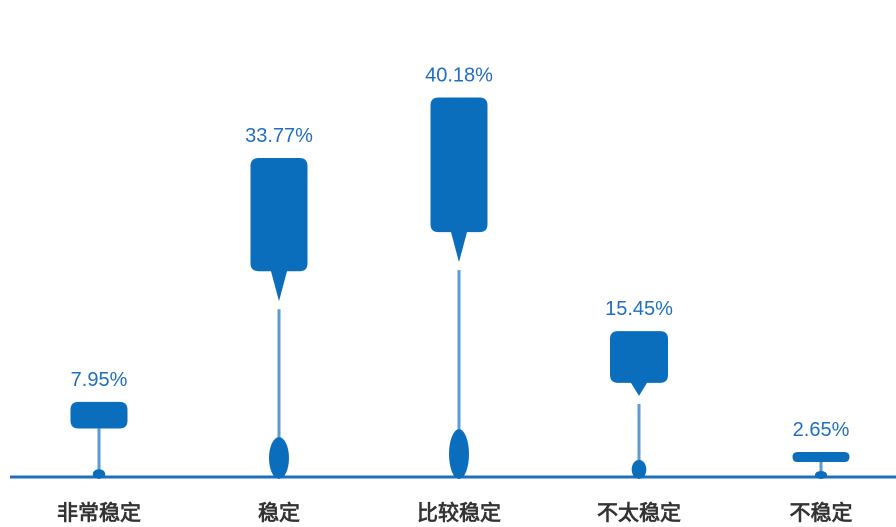  I want to click on data-label-5: 2.65%, so click(821, 430).